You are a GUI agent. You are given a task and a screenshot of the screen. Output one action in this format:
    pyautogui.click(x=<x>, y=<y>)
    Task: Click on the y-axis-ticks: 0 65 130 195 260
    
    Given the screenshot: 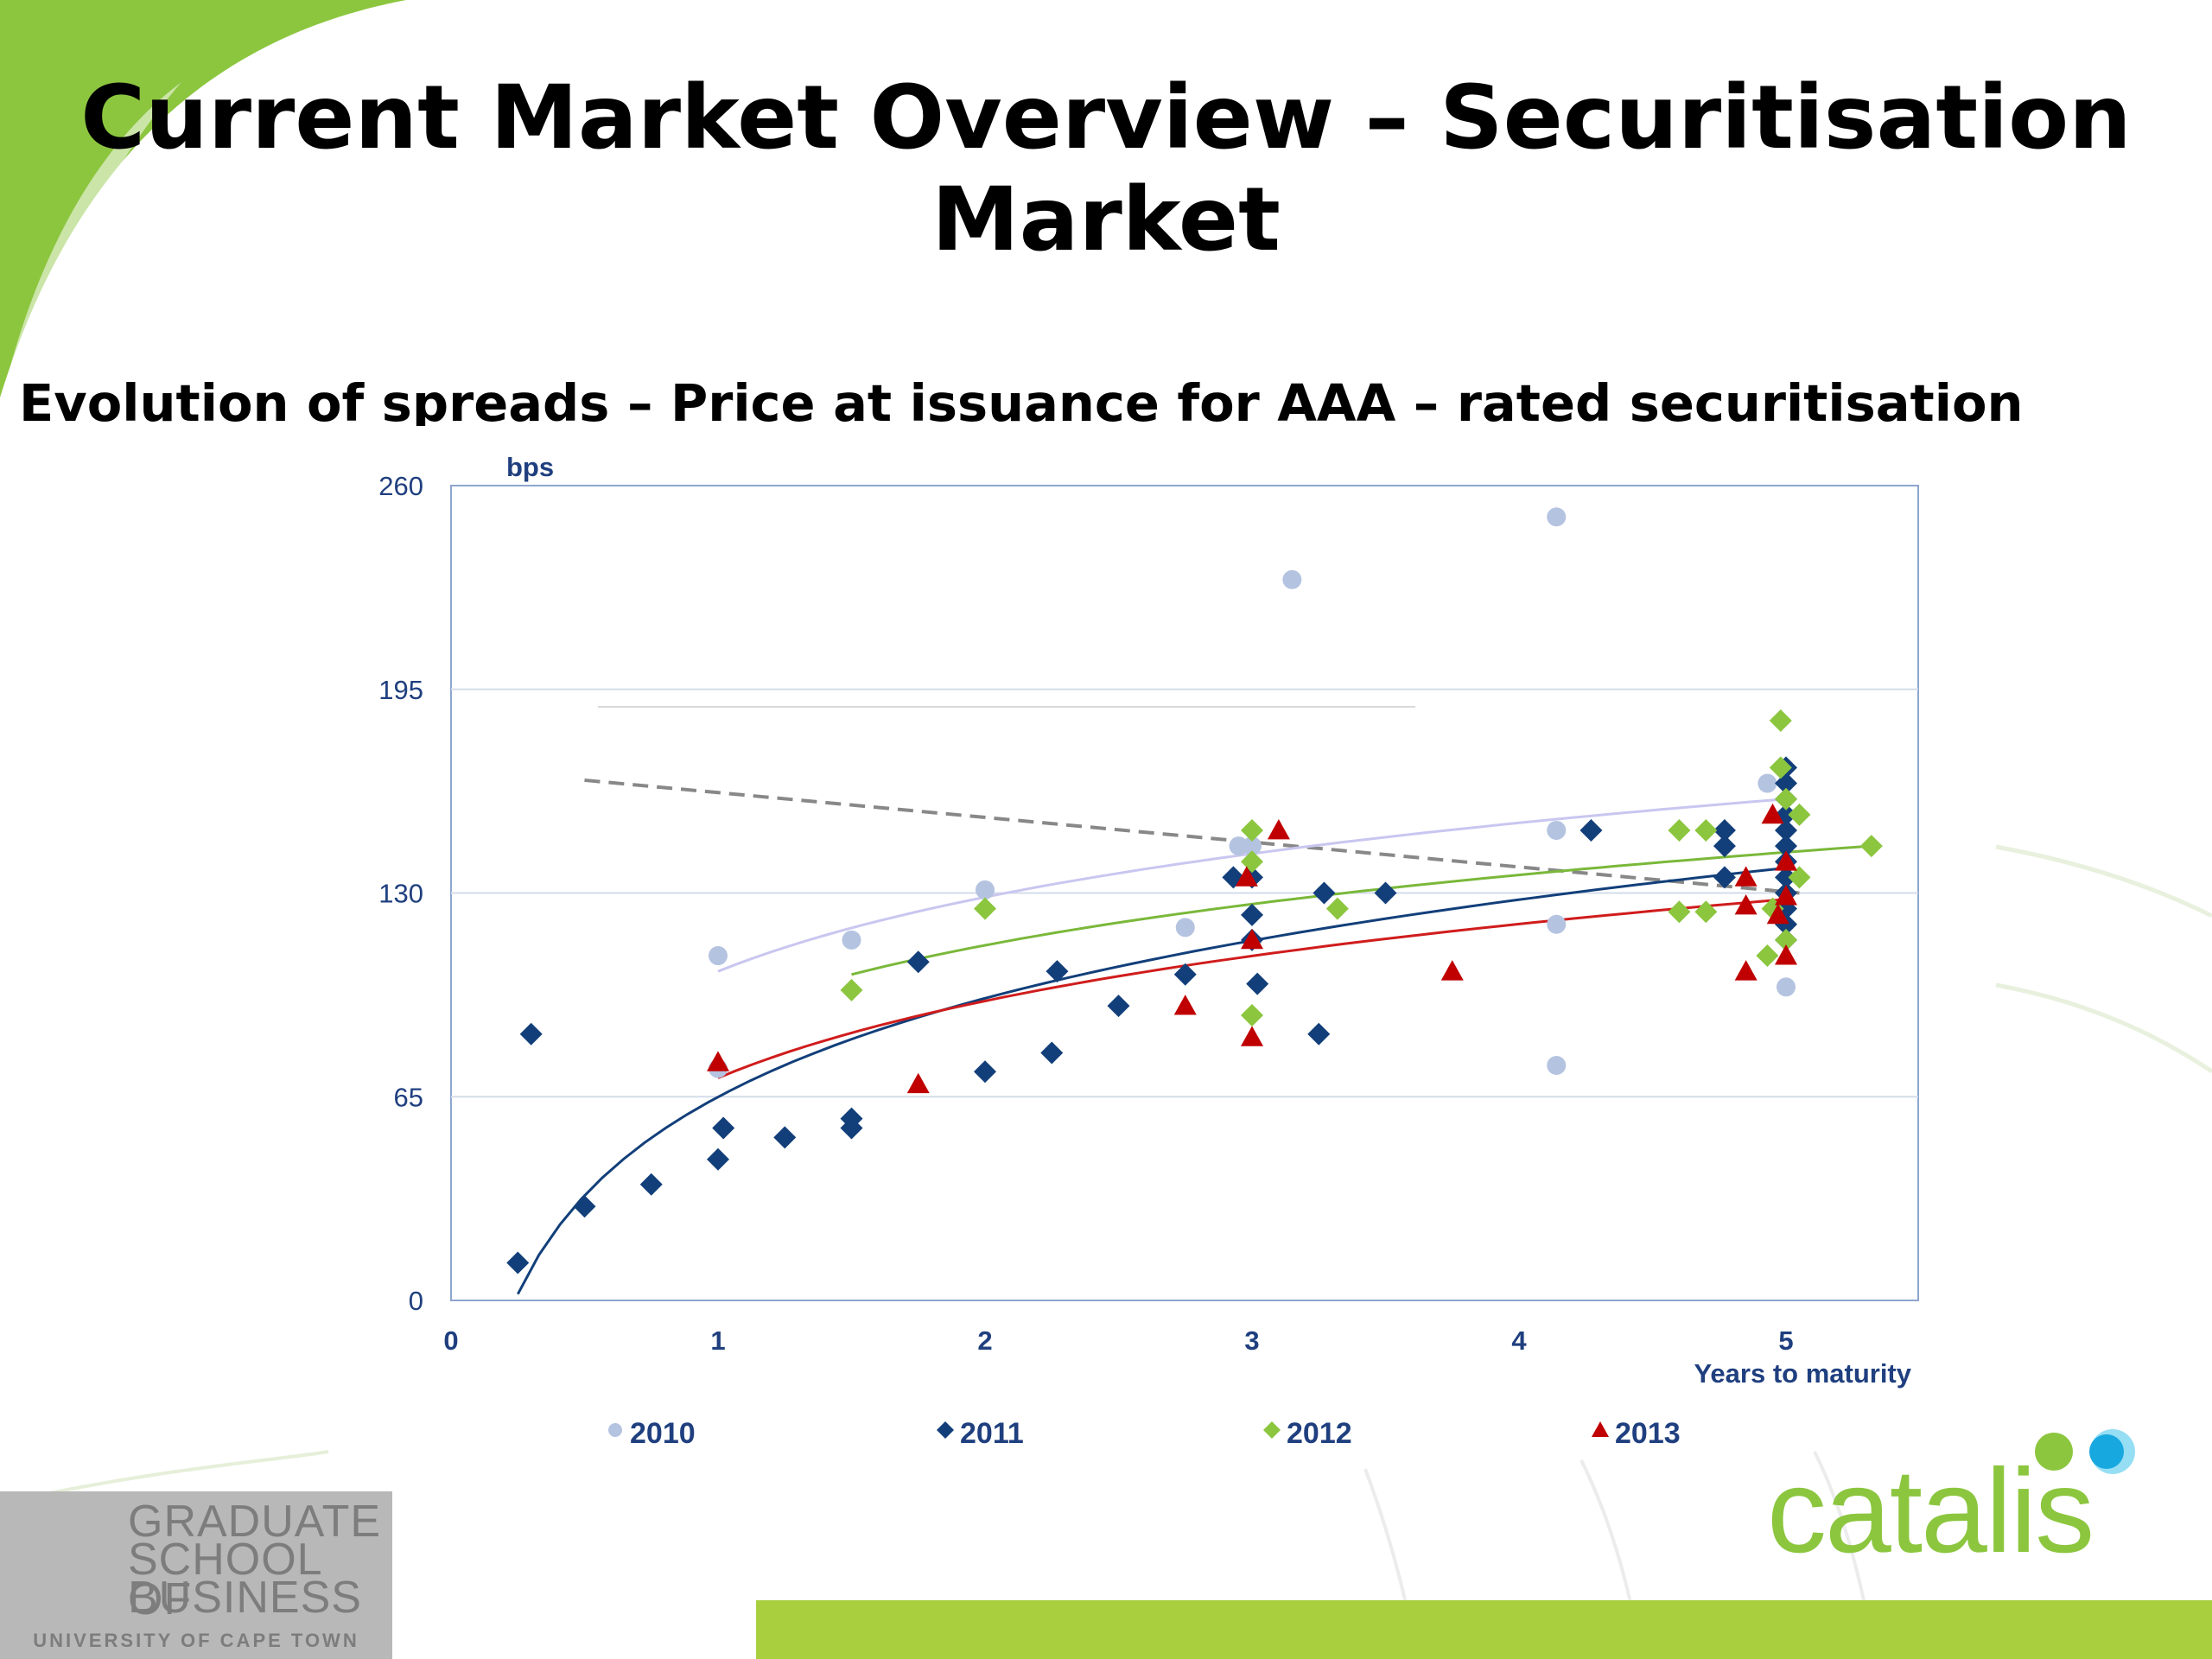 What is the action you would take?
    pyautogui.click(x=400, y=893)
    